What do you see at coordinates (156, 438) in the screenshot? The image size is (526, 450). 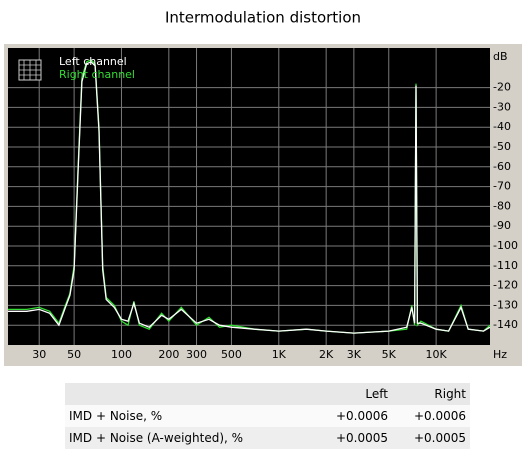 I see `row-label: IMD + Noise (A-weighted), %` at bounding box center [156, 438].